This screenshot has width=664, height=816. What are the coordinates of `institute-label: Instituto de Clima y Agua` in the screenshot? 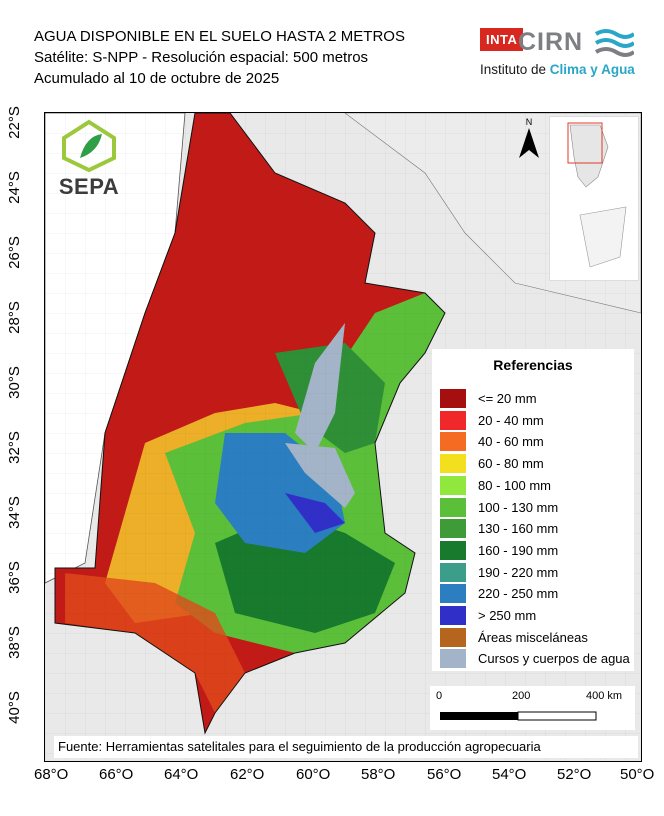 It's located at (557, 69).